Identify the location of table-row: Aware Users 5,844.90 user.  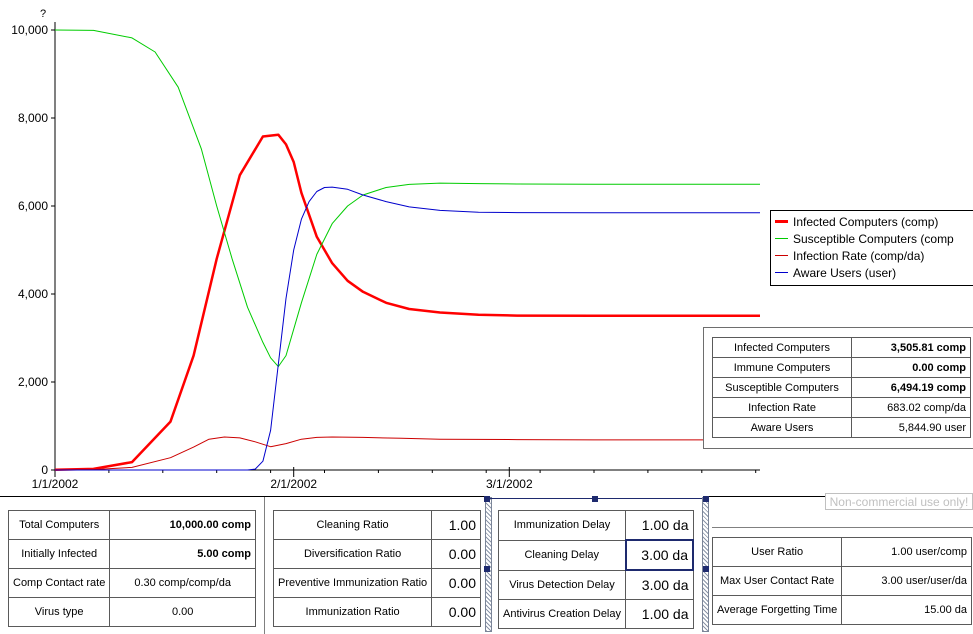
(841, 427).